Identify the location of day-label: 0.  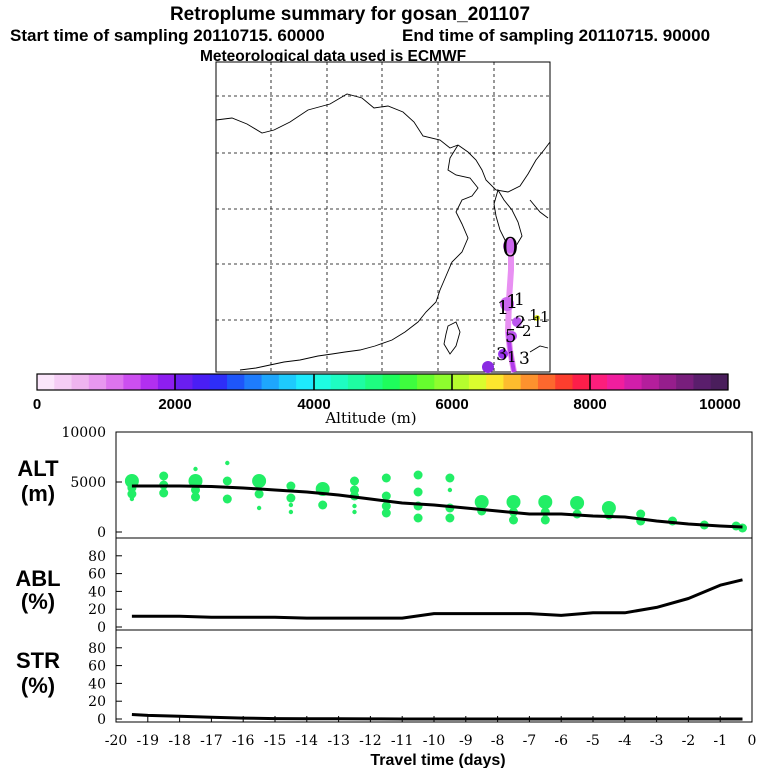
(510, 248).